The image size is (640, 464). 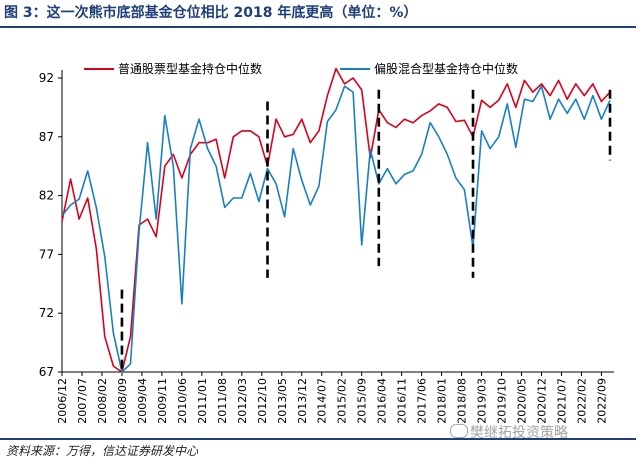 I want to click on x-tick-label: 2018/01, so click(x=442, y=401).